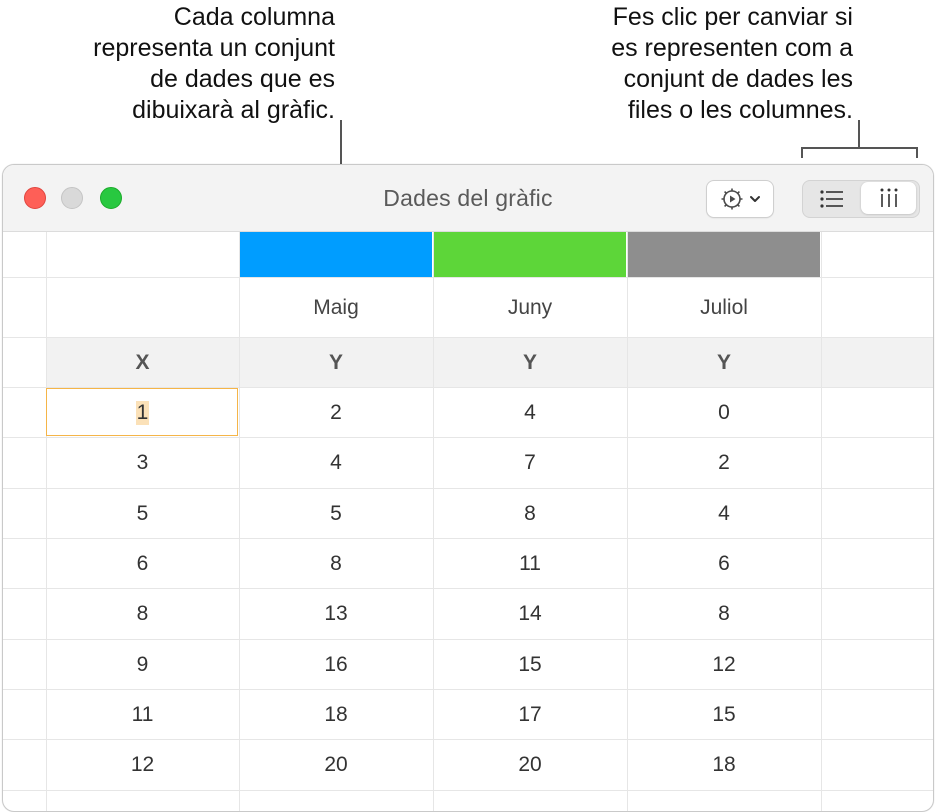 Image resolution: width=935 pixels, height=812 pixels. I want to click on callout-line: conjunt de dades les, so click(738, 79).